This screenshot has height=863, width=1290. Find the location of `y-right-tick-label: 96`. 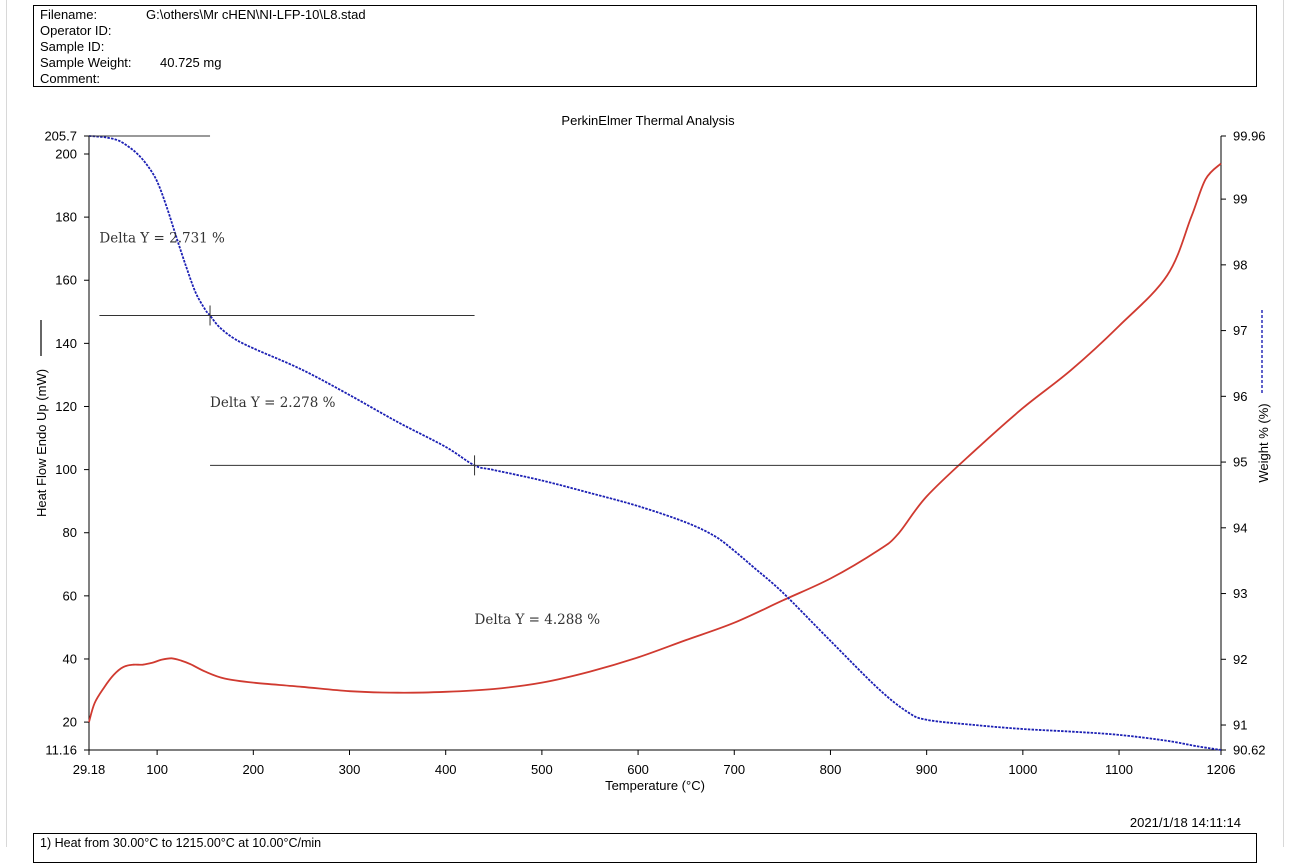

y-right-tick-label: 96 is located at coordinates (1240, 396).